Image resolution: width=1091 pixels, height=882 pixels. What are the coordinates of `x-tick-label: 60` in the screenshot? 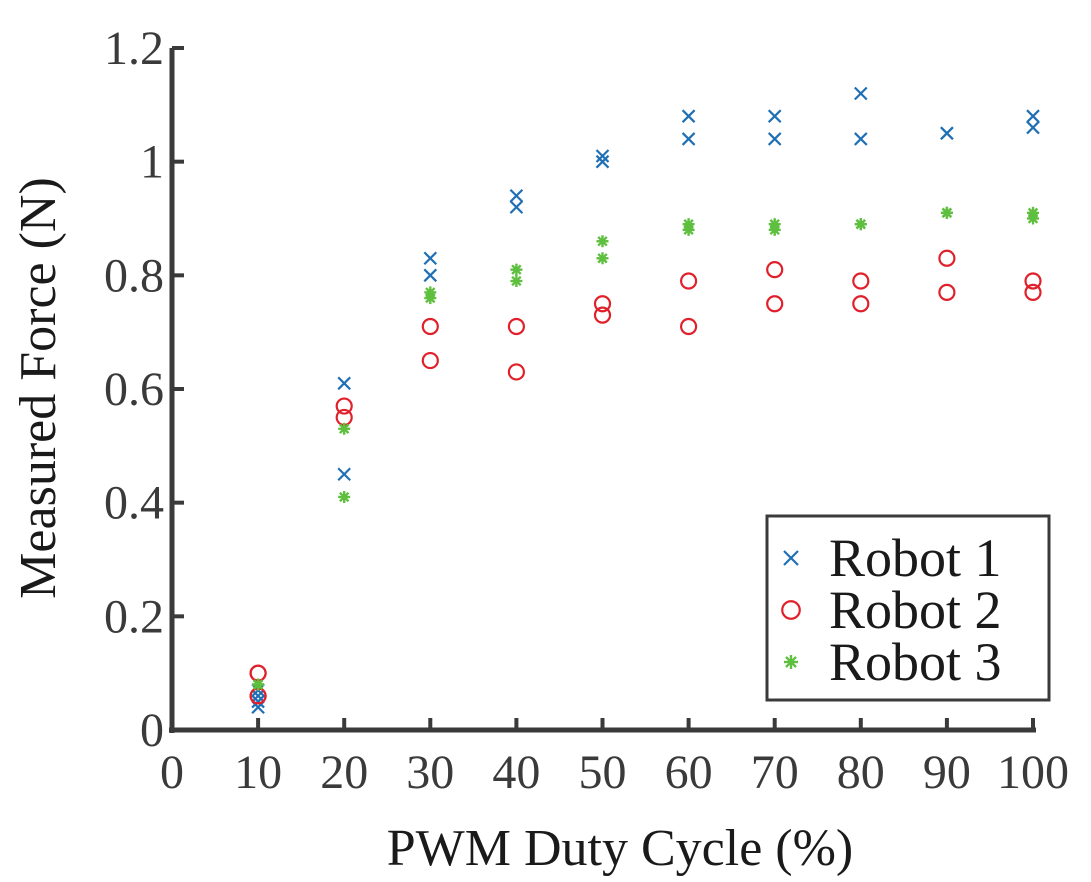 It's located at (689, 772).